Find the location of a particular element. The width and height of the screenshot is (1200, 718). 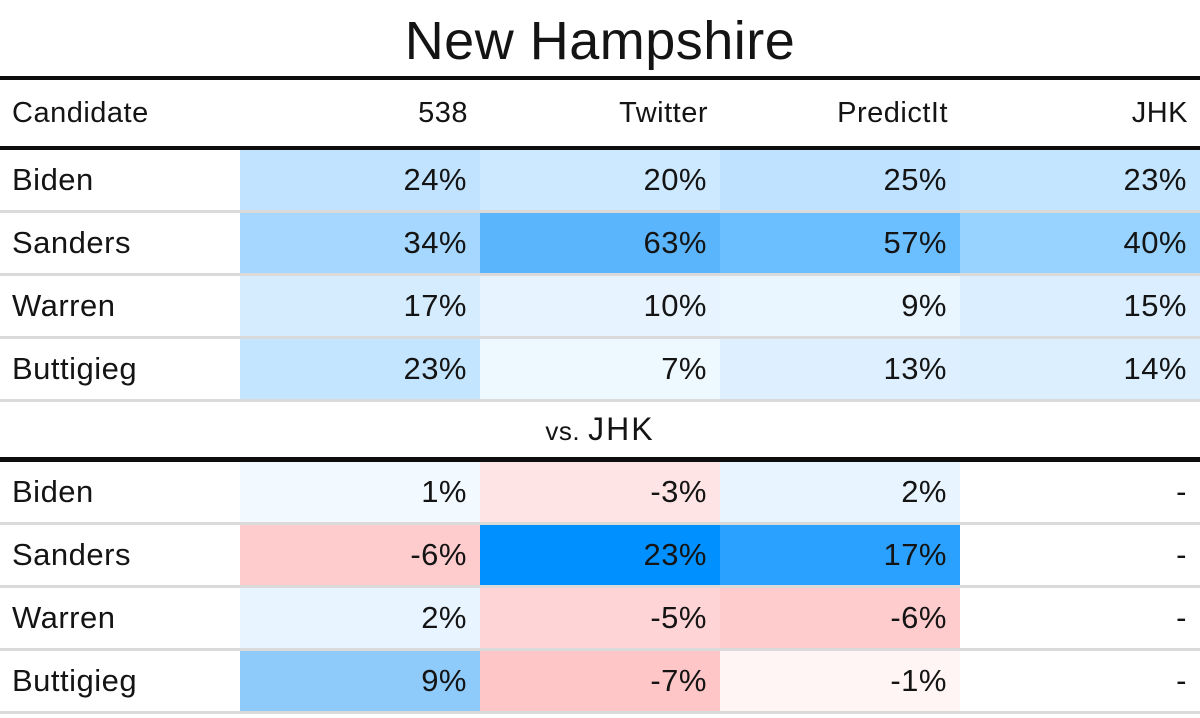

heatmap-cell: -3% is located at coordinates (600, 492).